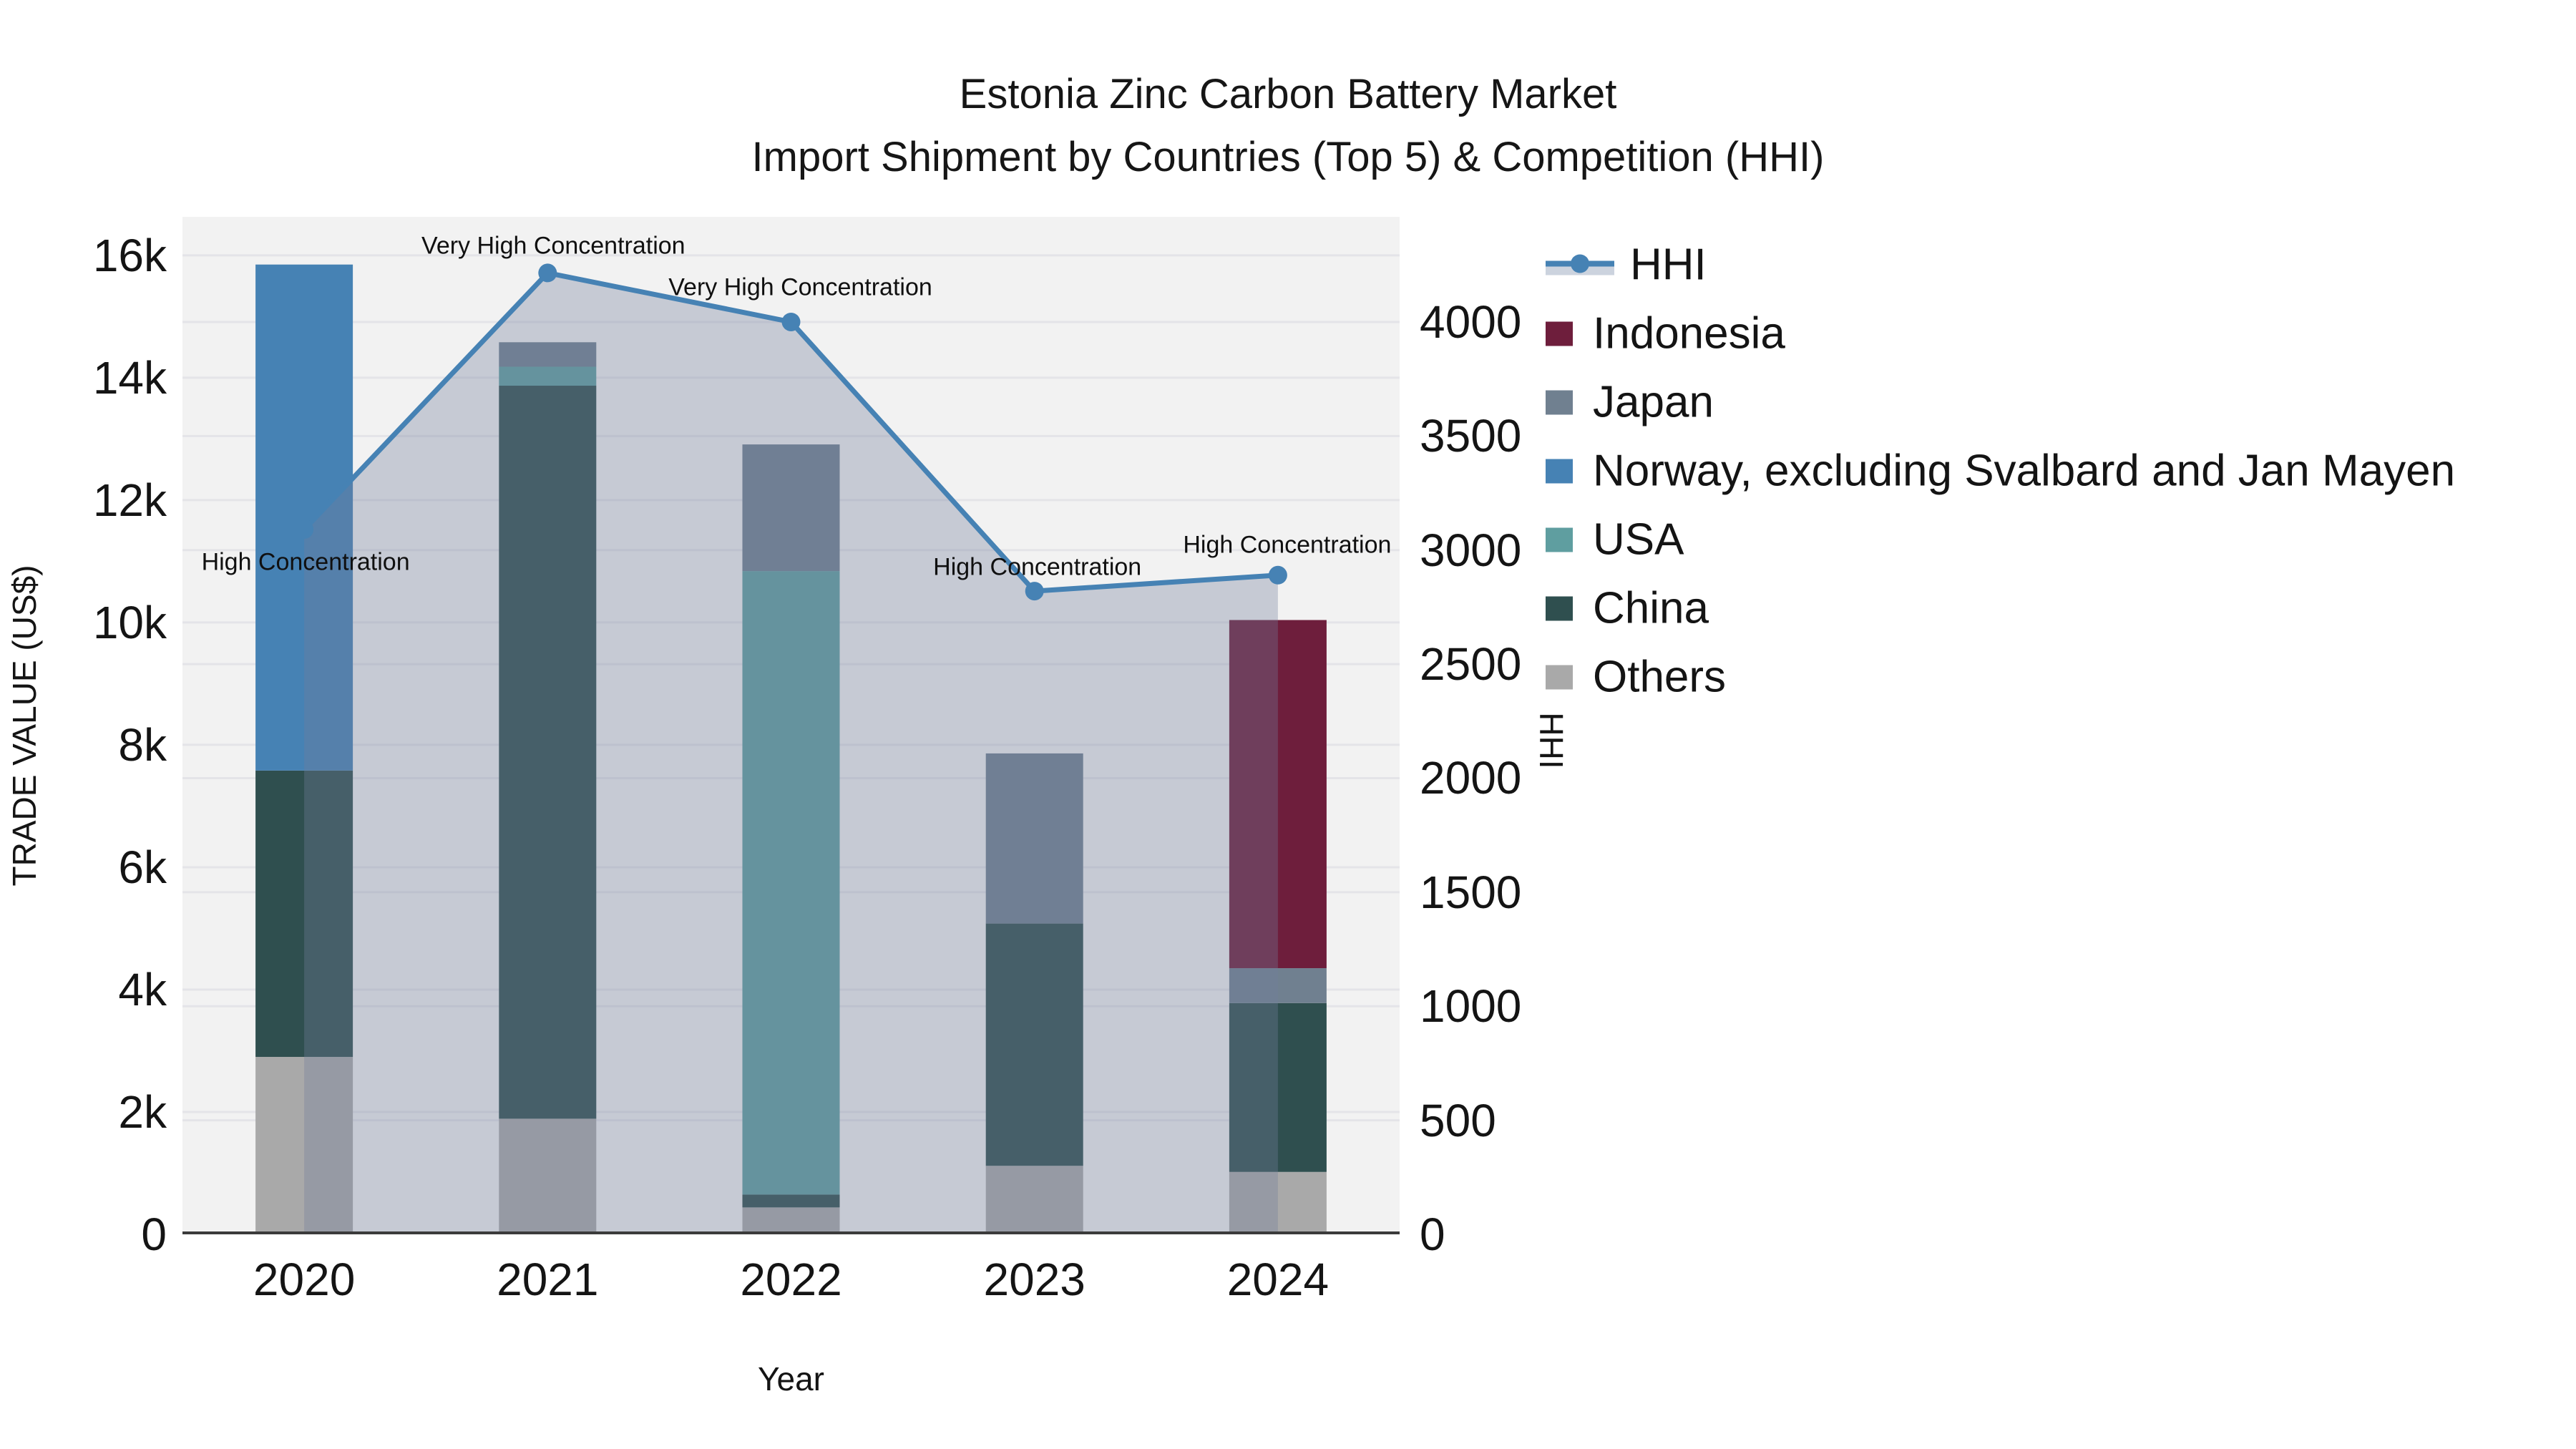  What do you see at coordinates (1660, 677) in the screenshot?
I see `legend-label: Others` at bounding box center [1660, 677].